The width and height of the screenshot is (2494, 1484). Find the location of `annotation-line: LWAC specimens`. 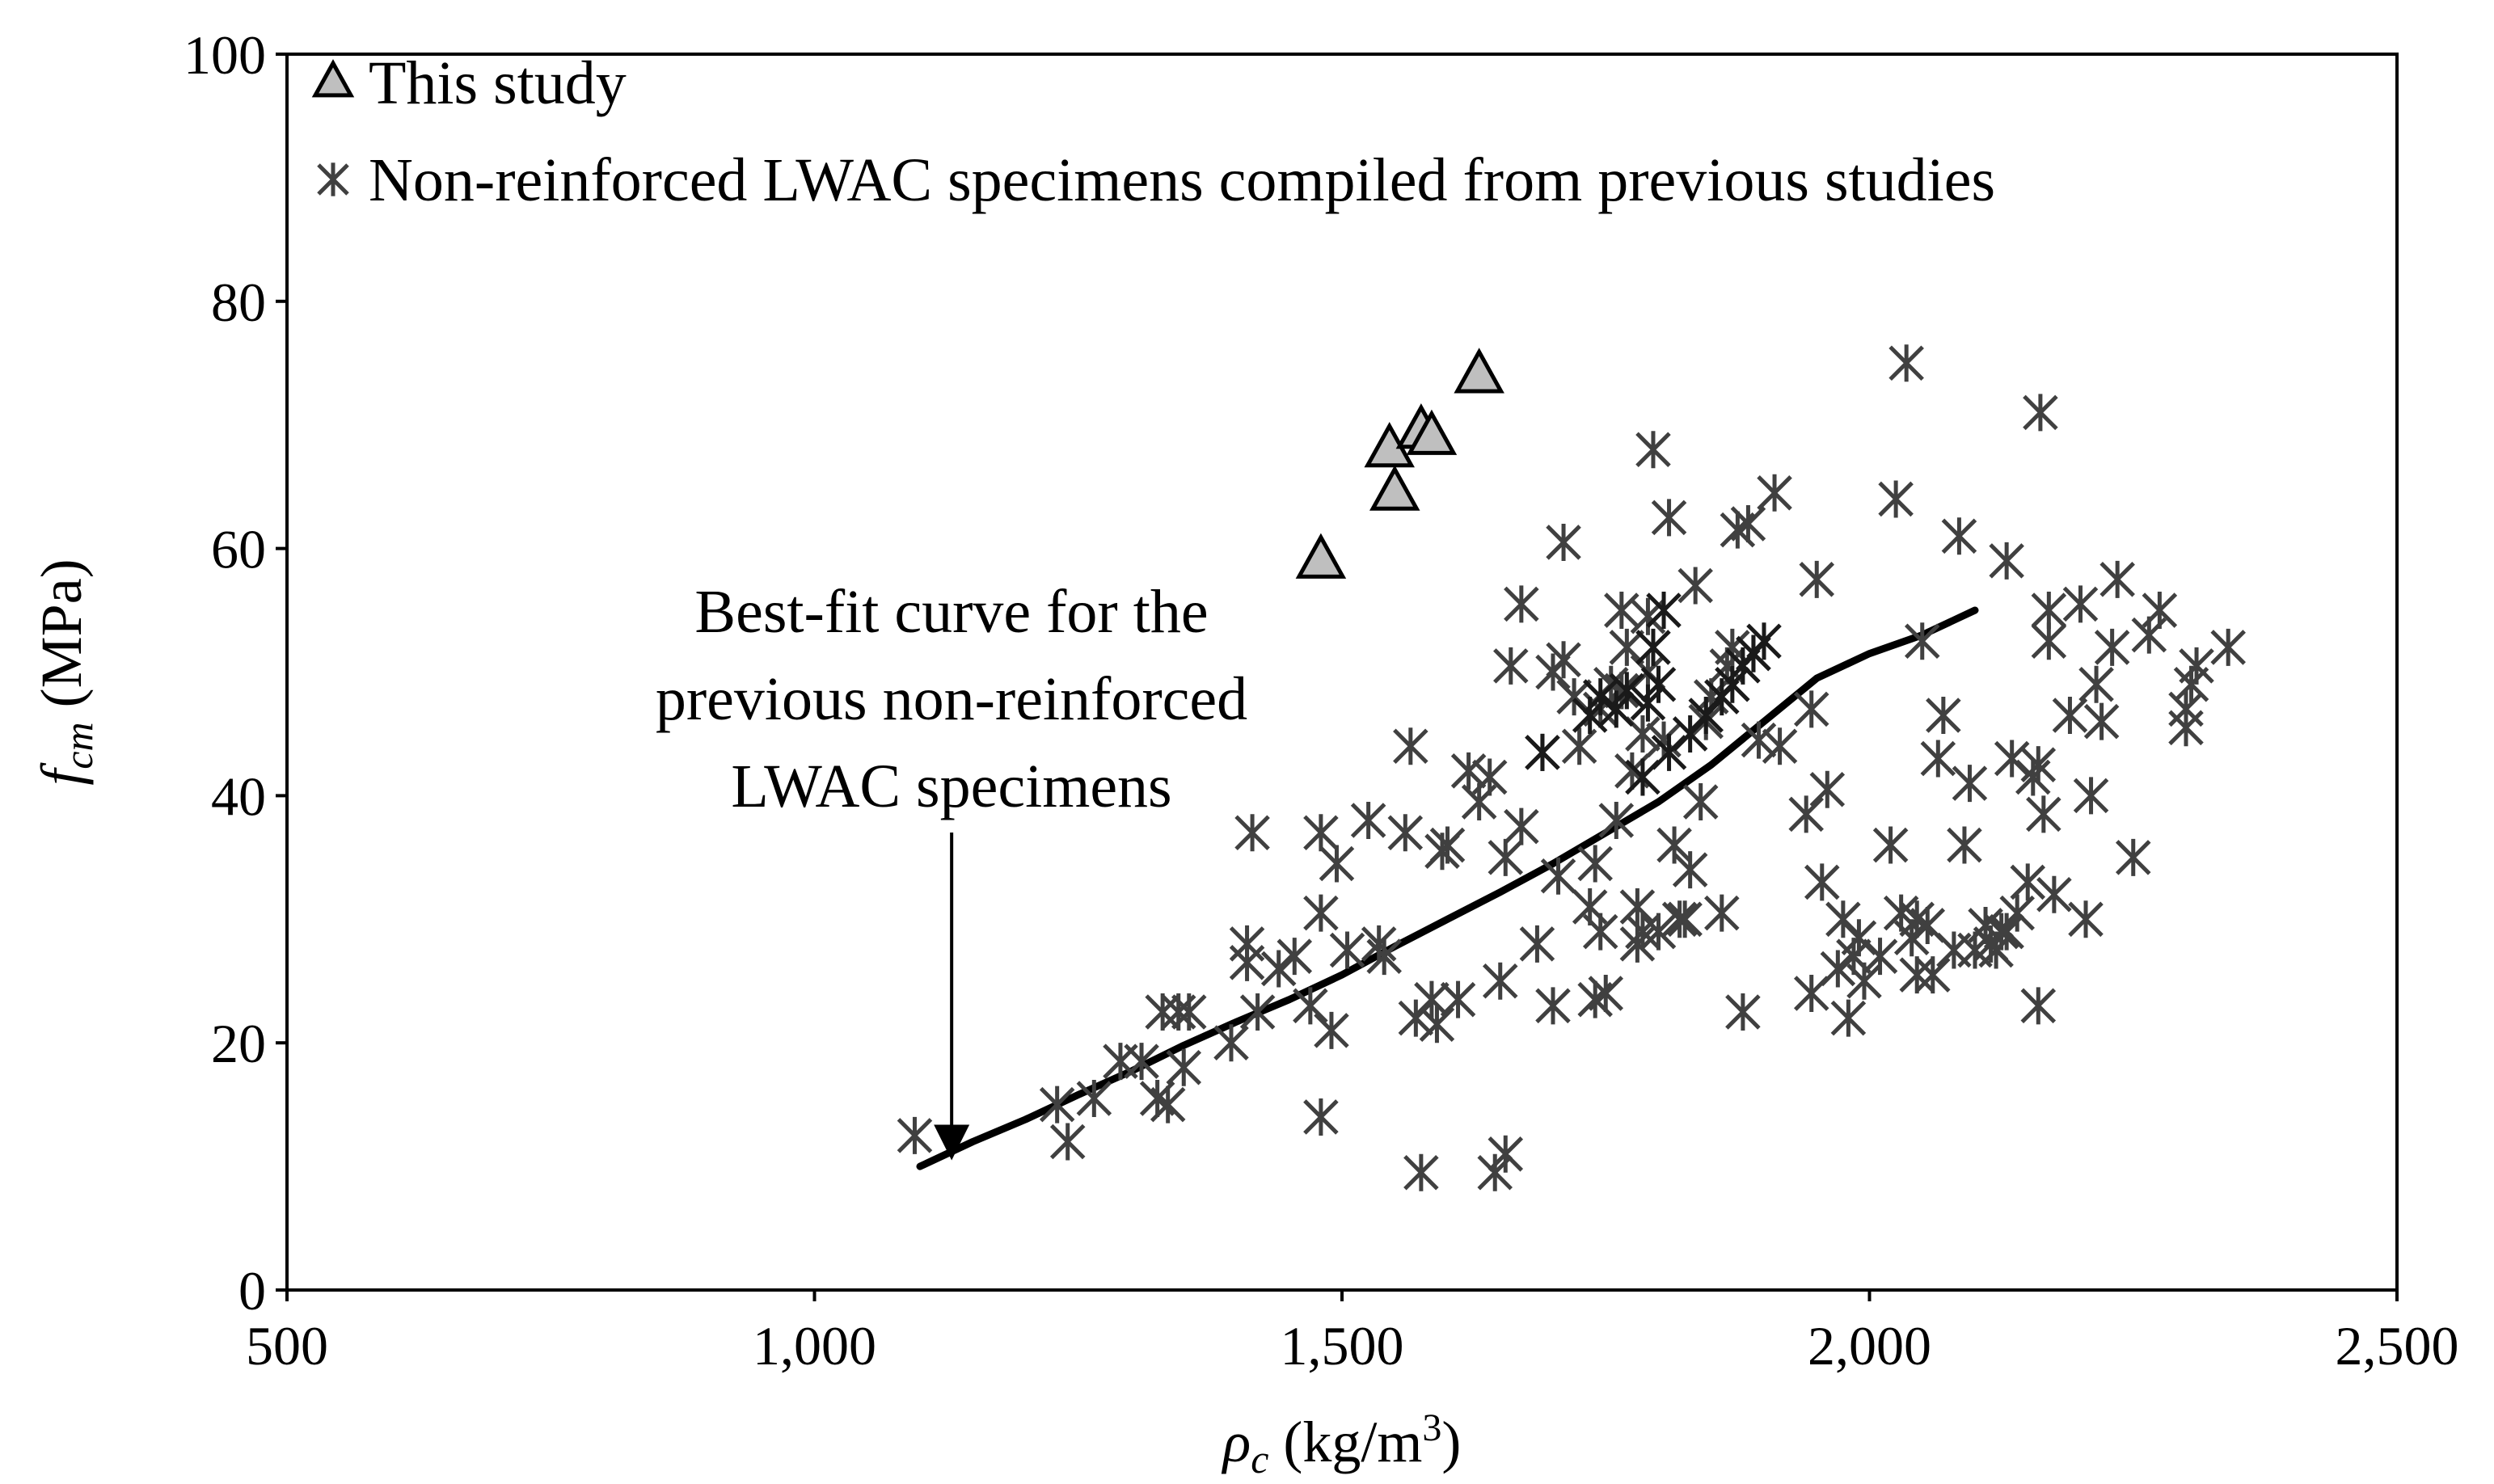

annotation-line: LWAC specimens is located at coordinates (951, 786).